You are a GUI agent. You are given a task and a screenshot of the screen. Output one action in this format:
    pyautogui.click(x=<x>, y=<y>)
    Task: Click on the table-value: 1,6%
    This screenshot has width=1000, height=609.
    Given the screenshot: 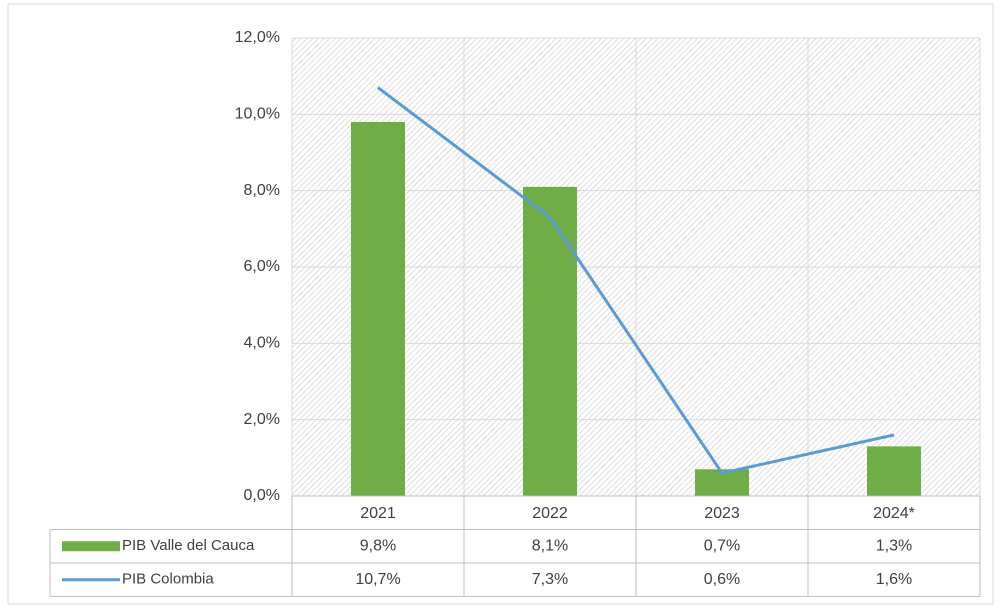 What is the action you would take?
    pyautogui.click(x=894, y=579)
    